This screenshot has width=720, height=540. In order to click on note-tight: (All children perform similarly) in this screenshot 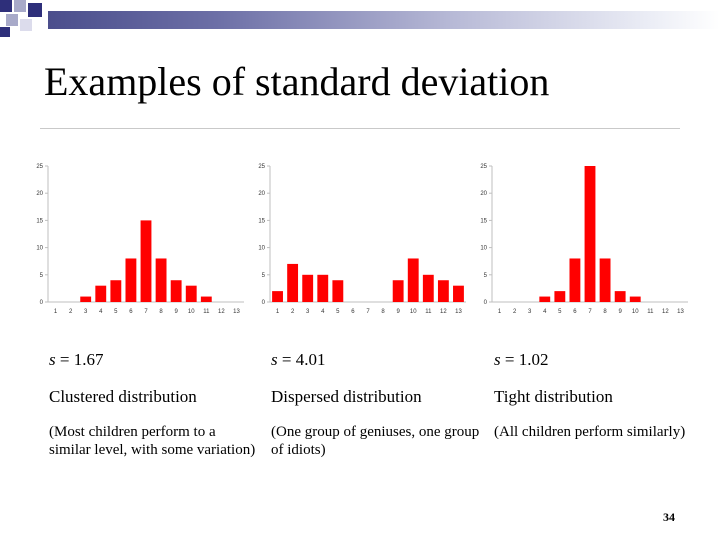, I will do `click(590, 432)`.